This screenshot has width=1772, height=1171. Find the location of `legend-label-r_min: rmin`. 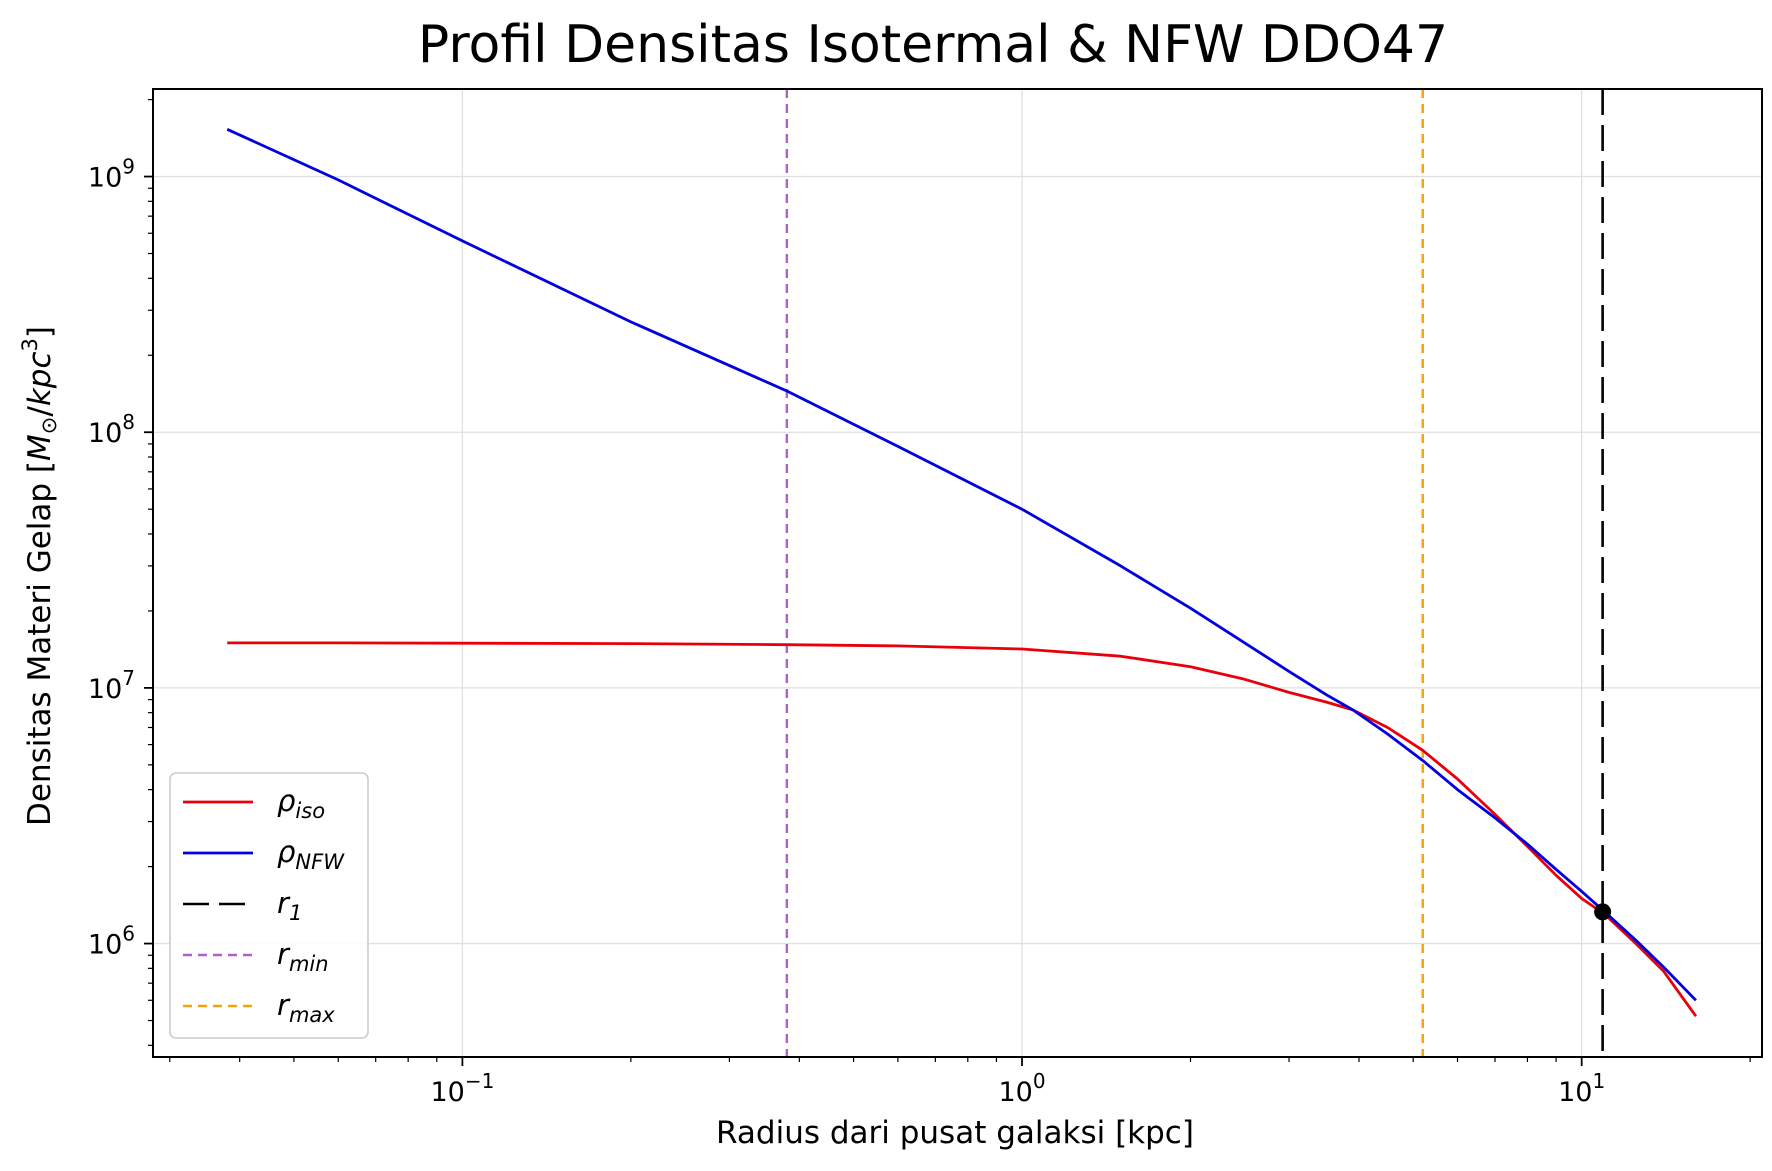

legend-label-r_min: rmin is located at coordinates (303, 956).